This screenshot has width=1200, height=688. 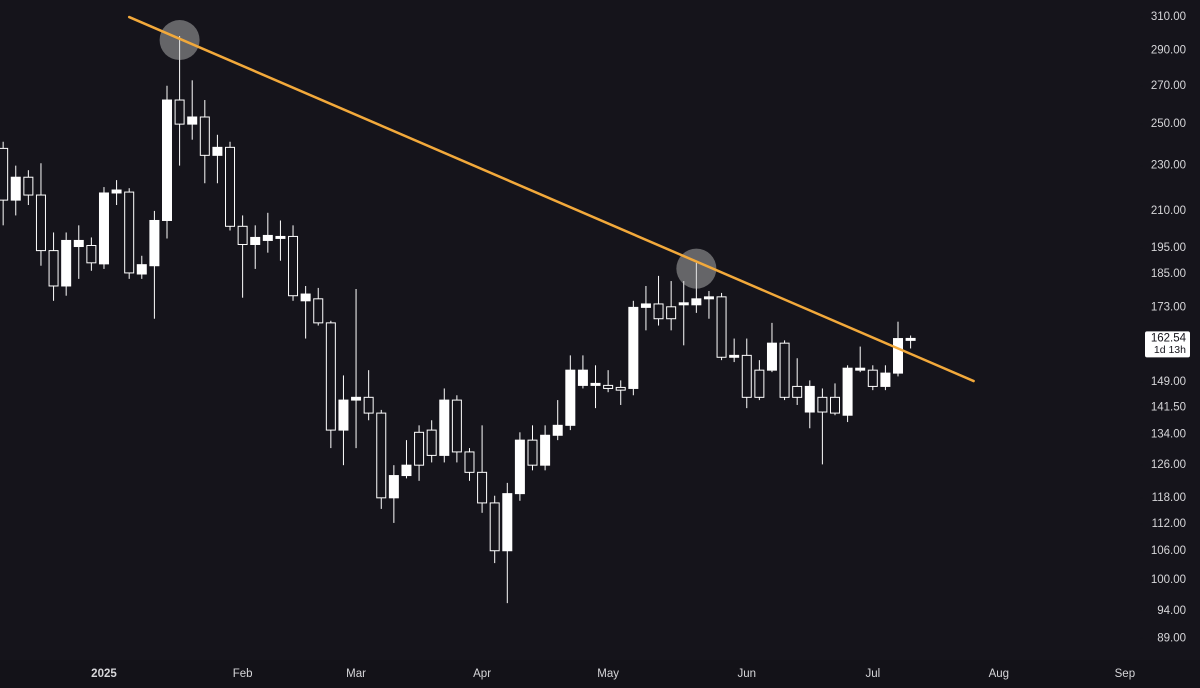 What do you see at coordinates (243, 674) in the screenshot?
I see `x-tick-label: Feb` at bounding box center [243, 674].